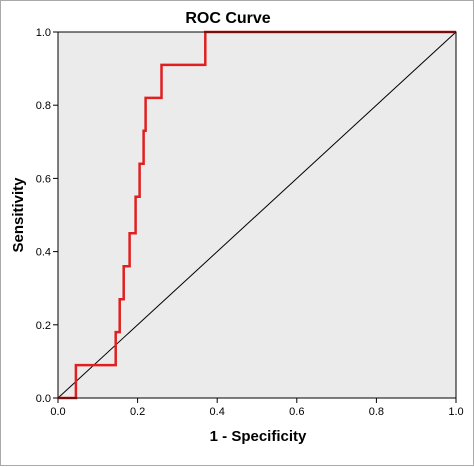 This screenshot has width=474, height=467. I want to click on y-tick-label: 0.6, so click(43, 179).